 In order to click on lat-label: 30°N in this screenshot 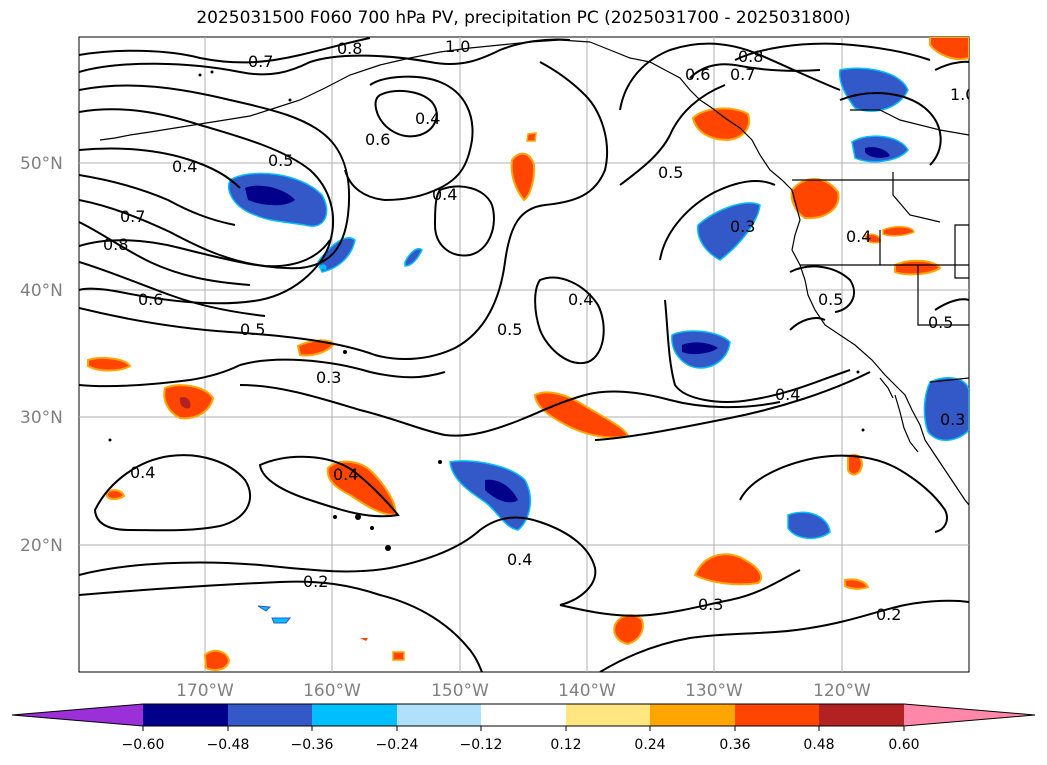, I will do `click(41, 418)`.